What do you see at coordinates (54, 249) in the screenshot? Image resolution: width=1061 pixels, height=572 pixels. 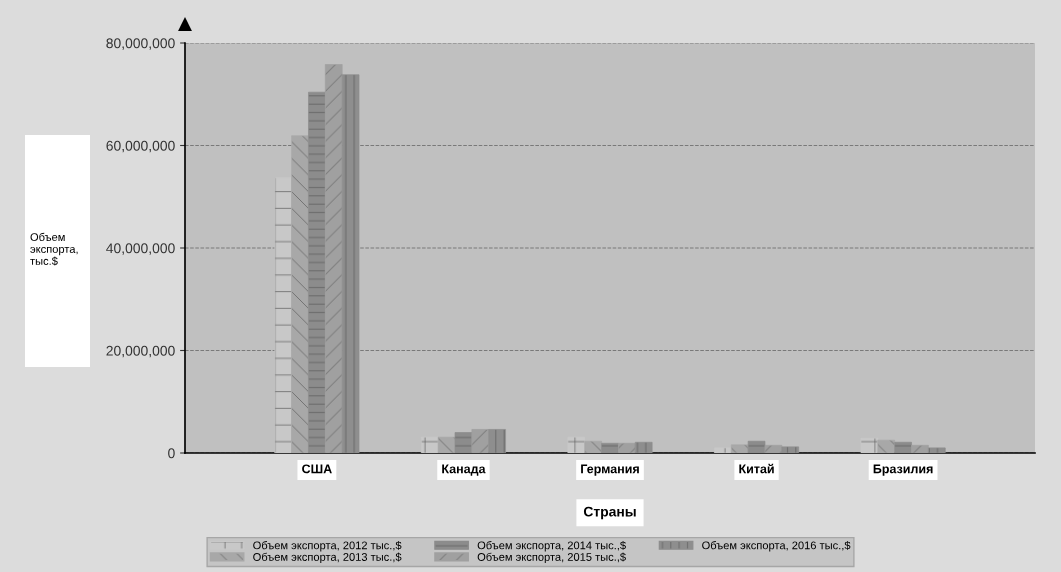 I see `y-axis-title: Объем экспорта, тыс.$` at bounding box center [54, 249].